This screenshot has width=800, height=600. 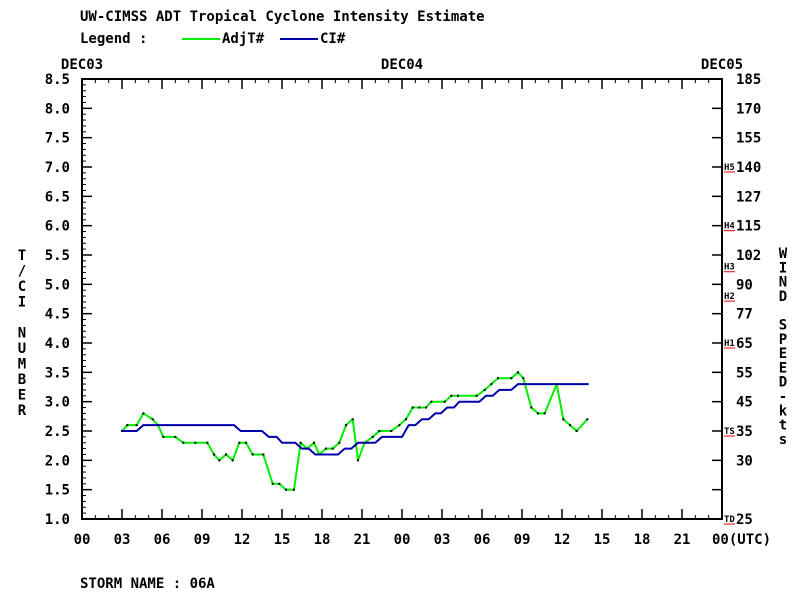 What do you see at coordinates (783, 411) in the screenshot?
I see `axis-title-letter: k` at bounding box center [783, 411].